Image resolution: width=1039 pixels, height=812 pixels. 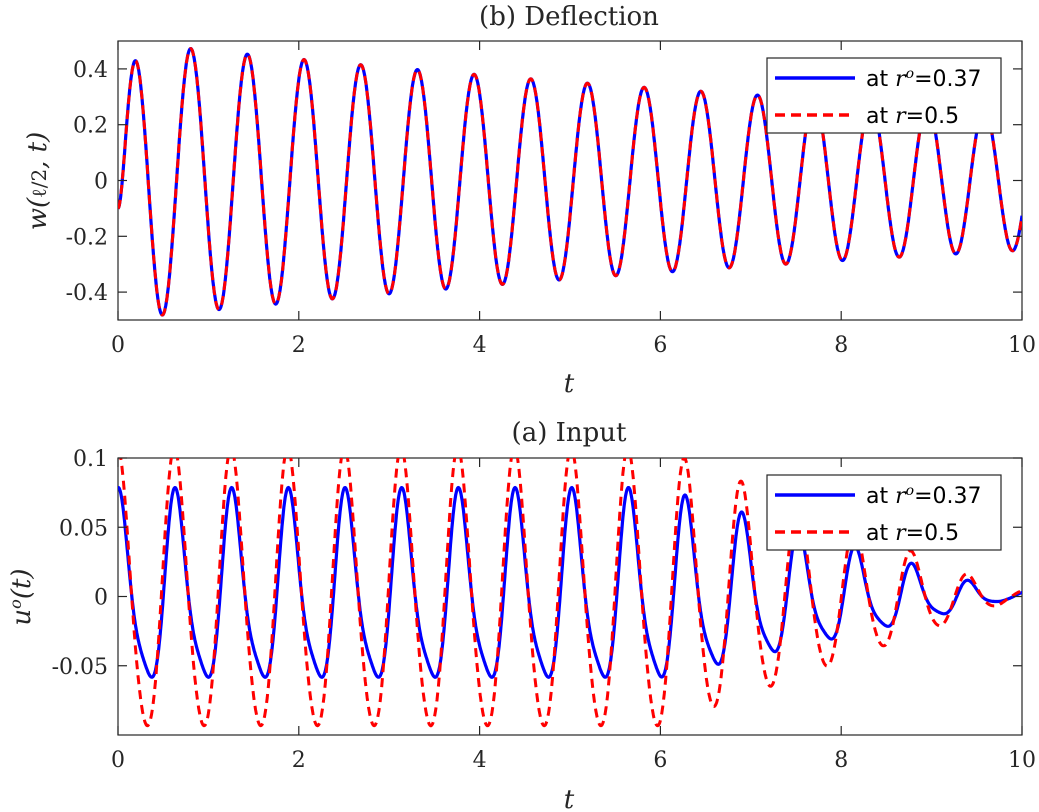 What do you see at coordinates (118, 345) in the screenshot?
I see `deflection-xtick-label: 0` at bounding box center [118, 345].